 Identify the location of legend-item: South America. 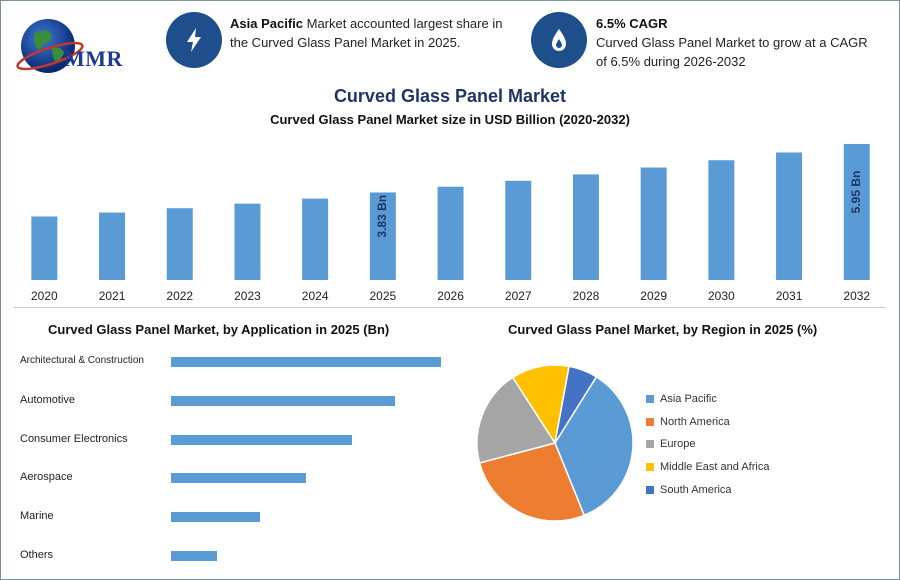
(707, 489).